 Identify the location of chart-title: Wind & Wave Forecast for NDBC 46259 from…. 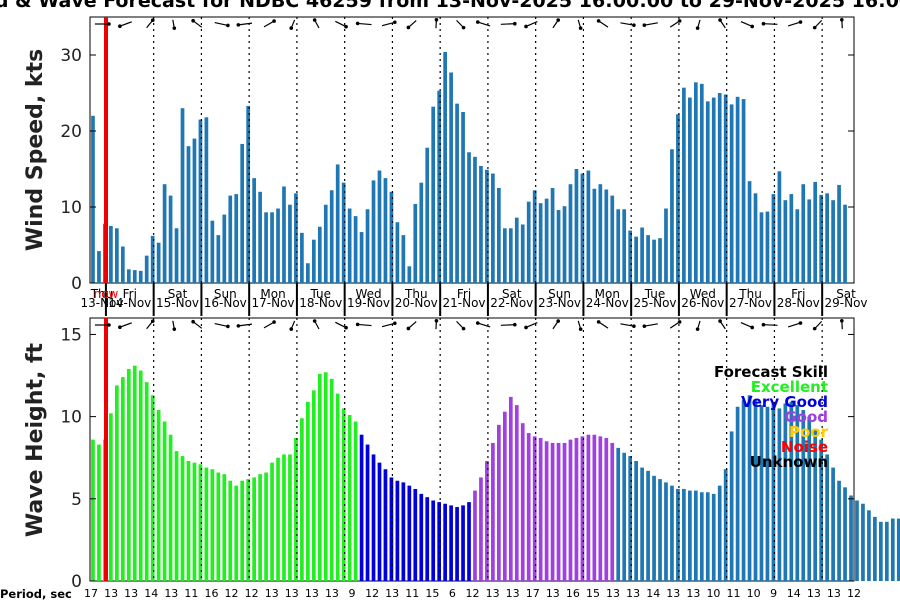
(450, 6).